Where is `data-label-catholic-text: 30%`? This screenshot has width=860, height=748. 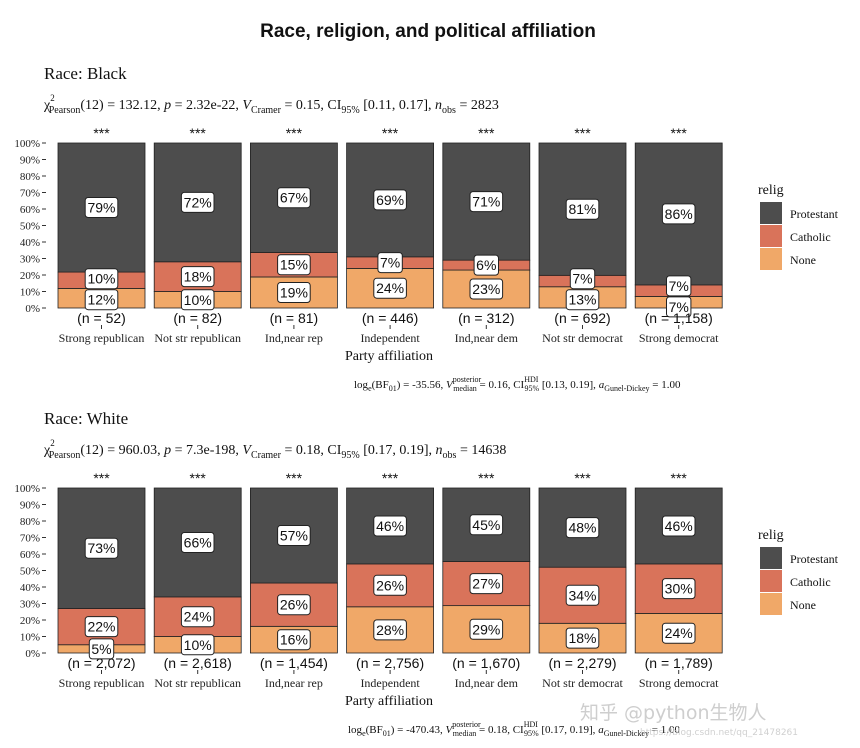 data-label-catholic-text: 30% is located at coordinates (679, 589).